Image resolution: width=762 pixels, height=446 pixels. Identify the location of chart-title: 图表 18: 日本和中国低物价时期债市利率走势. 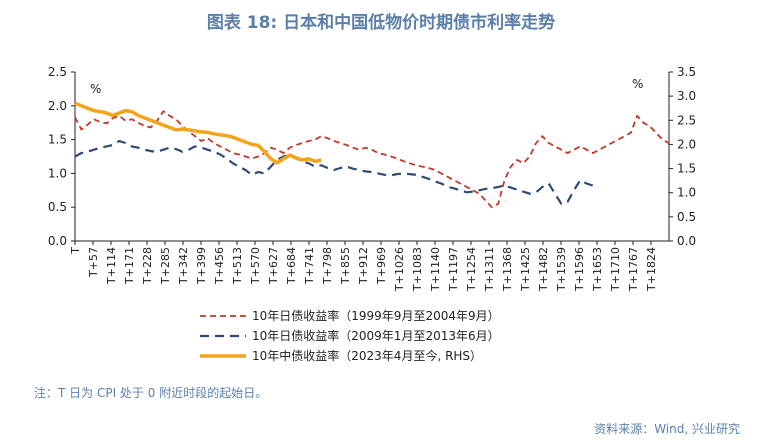
(381, 23).